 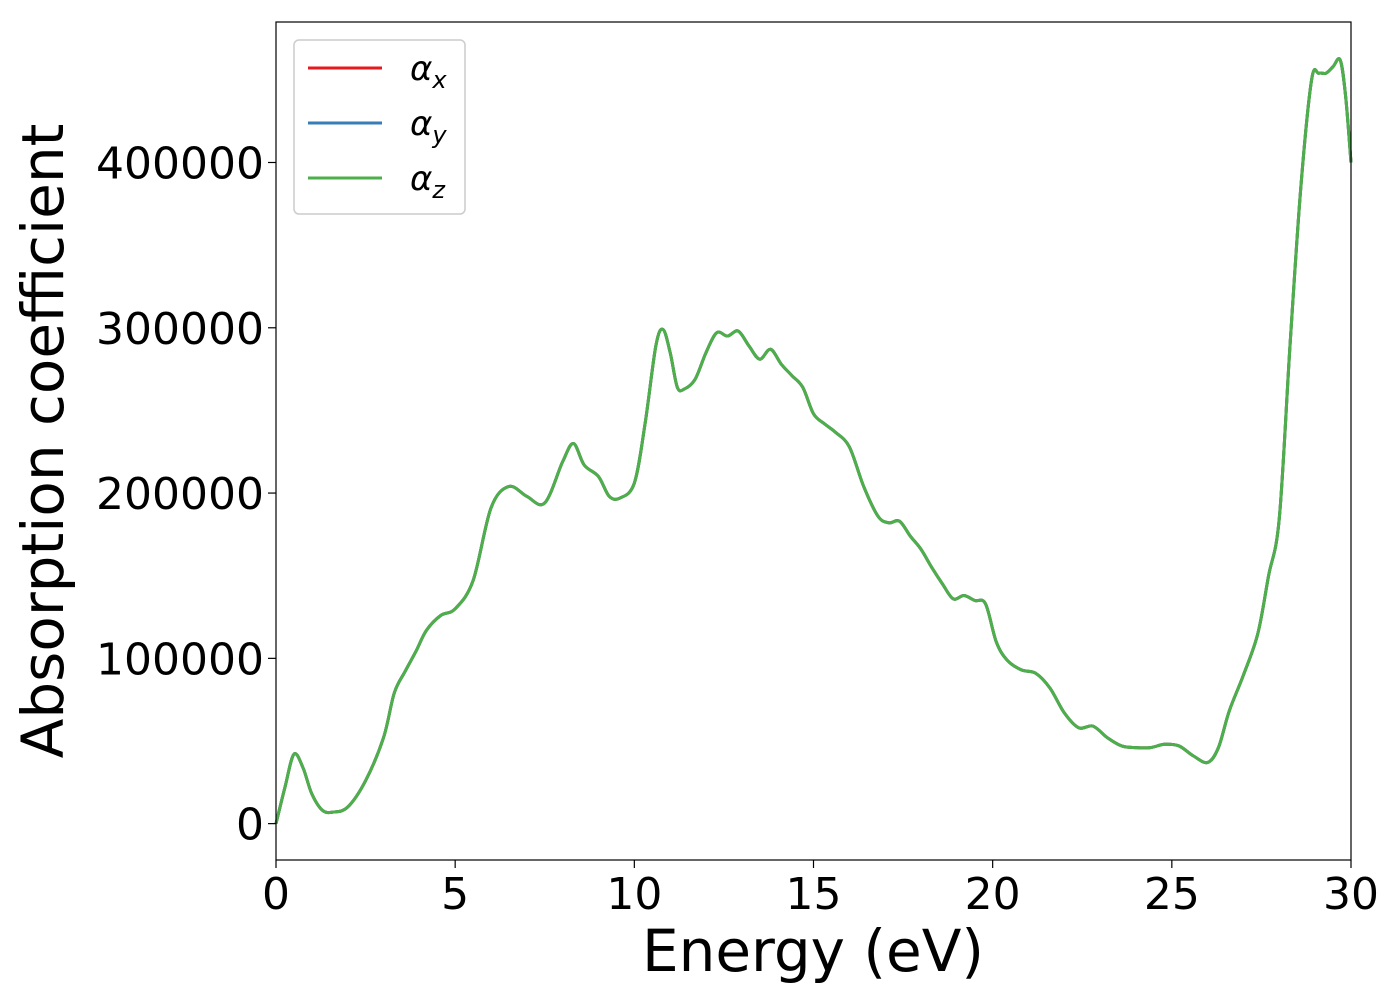 What do you see at coordinates (993, 894) in the screenshot?
I see `x-tick-label: 20` at bounding box center [993, 894].